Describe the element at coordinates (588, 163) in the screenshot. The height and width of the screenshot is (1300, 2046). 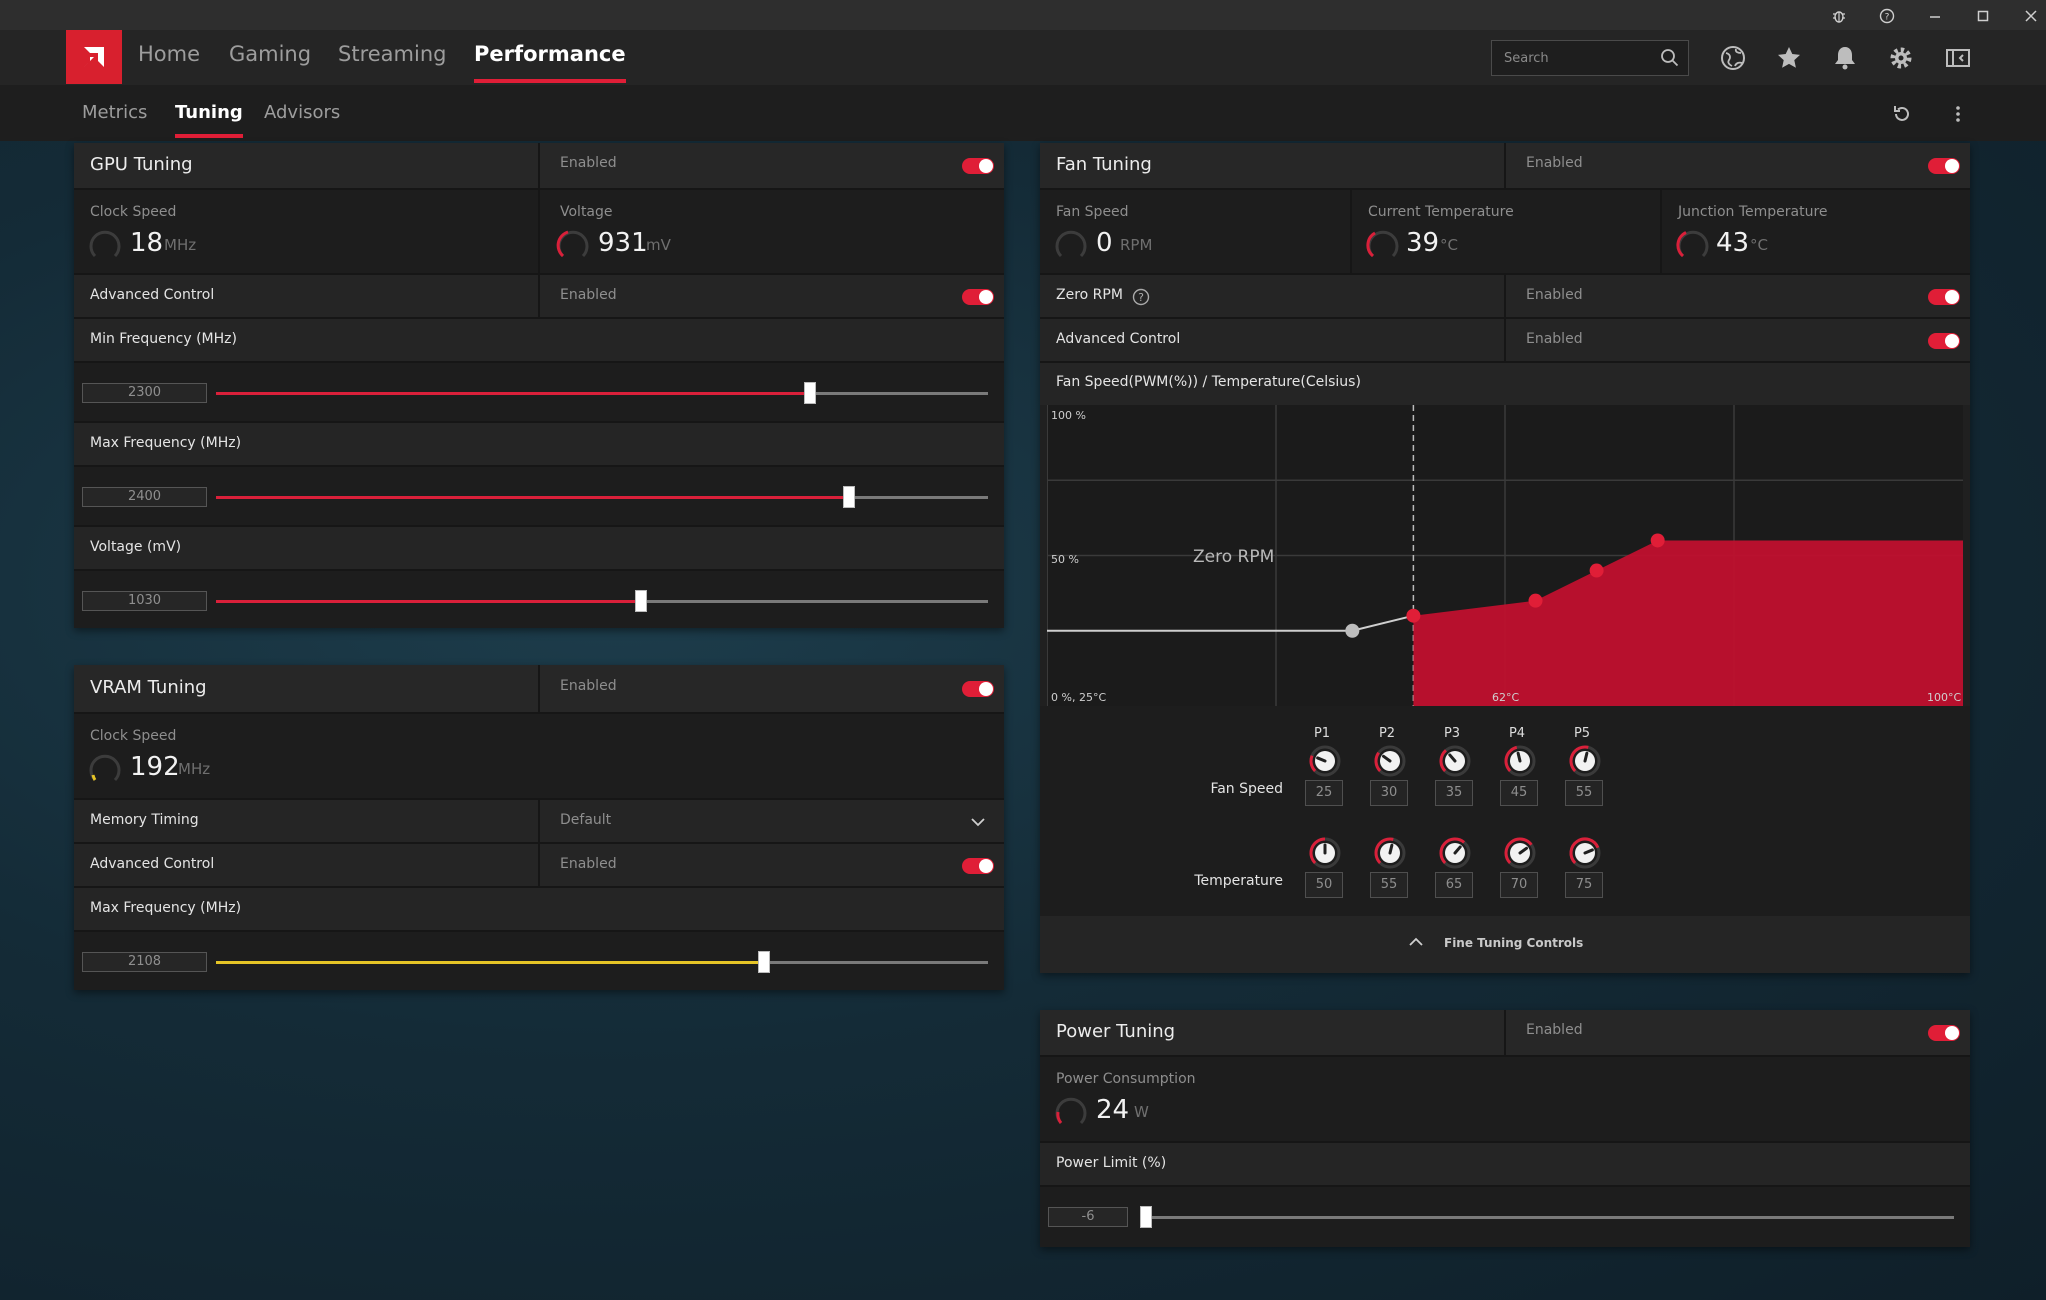
I see `gpu-tuning-state: Enabled` at that location.